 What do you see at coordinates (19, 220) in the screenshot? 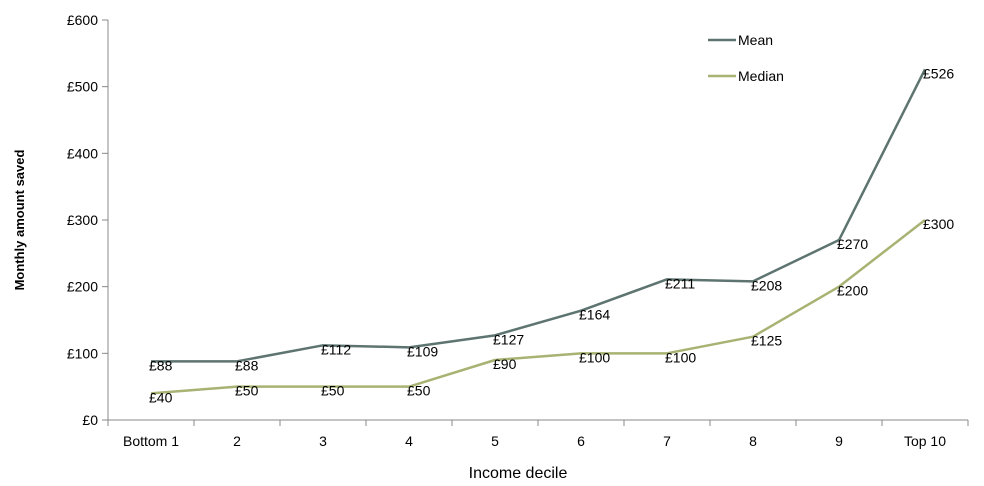
I see `y-axis-title: Monthly amount saved` at bounding box center [19, 220].